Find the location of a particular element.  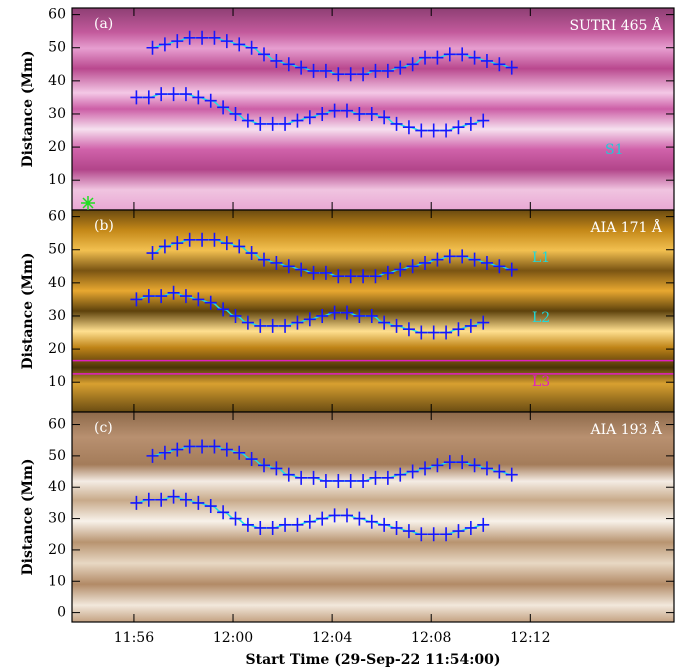

instrument-label: AIA 193 Å is located at coordinates (626, 429).